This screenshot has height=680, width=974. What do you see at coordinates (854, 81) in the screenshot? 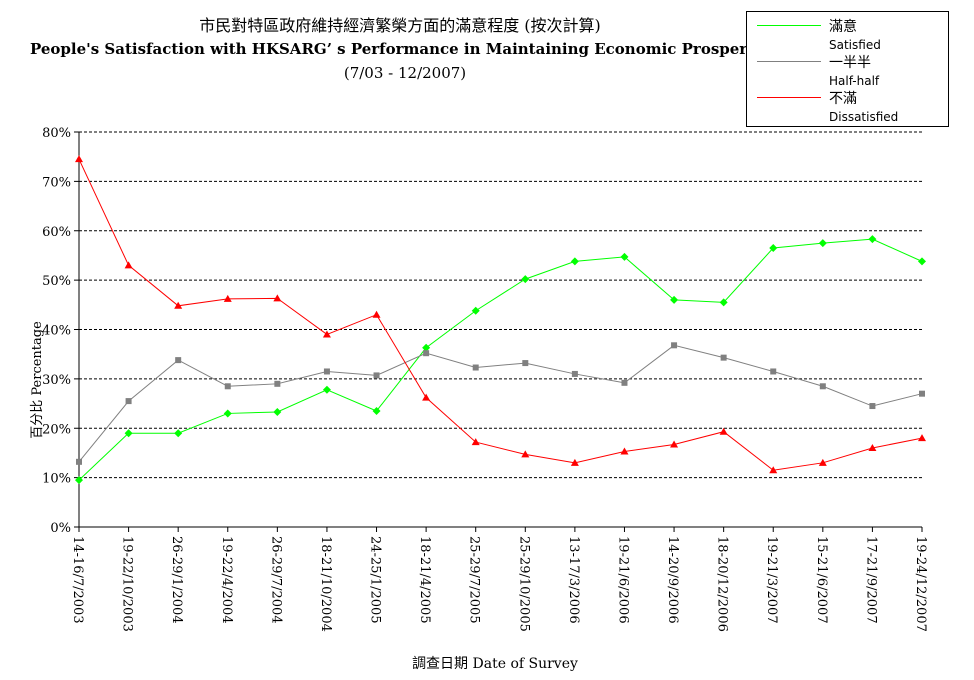
I see `legend-half-half-sublabel: Half-half` at bounding box center [854, 81].